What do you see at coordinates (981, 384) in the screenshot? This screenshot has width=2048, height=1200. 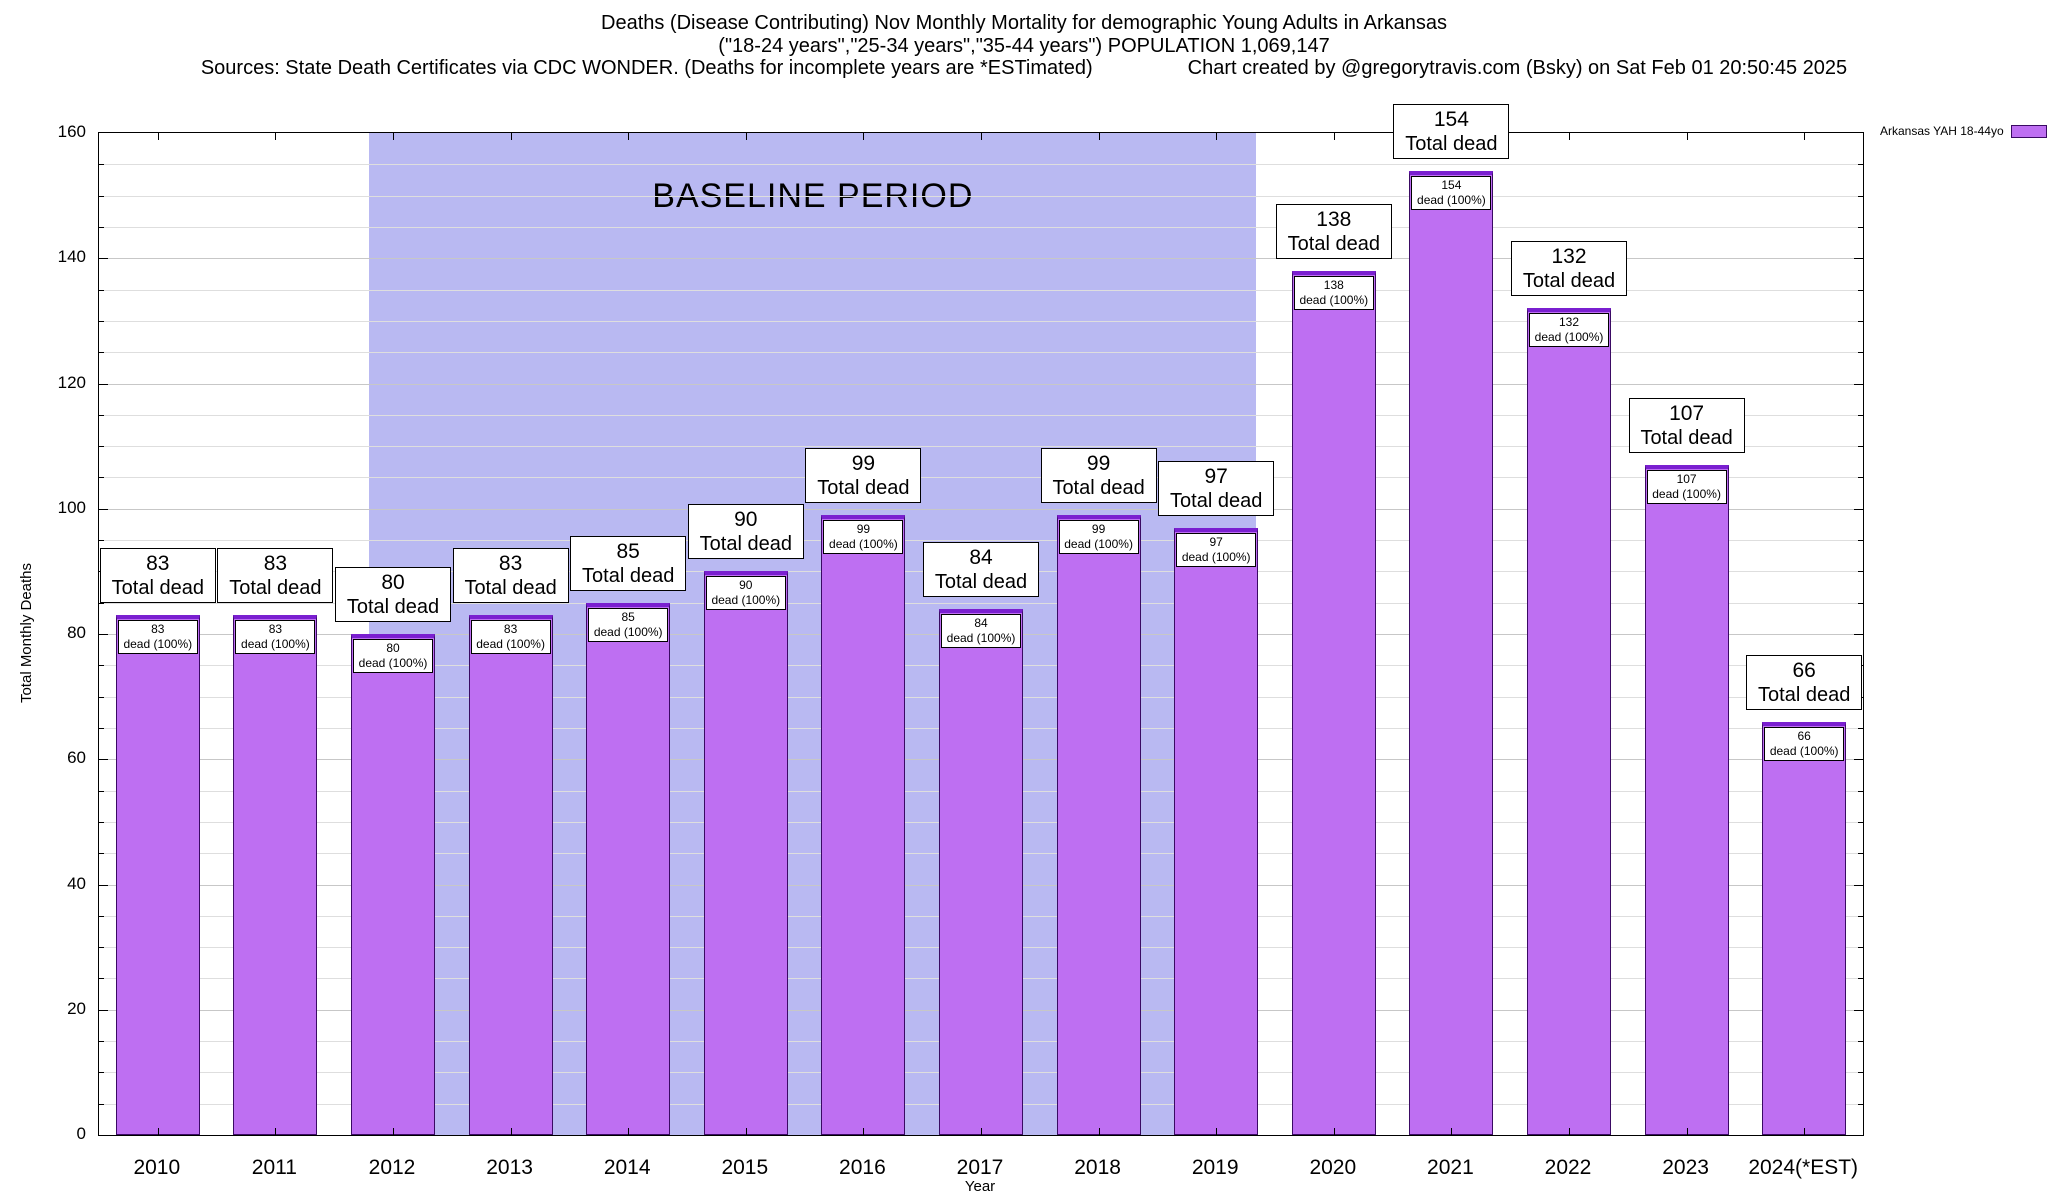 I see `major-gridline` at bounding box center [981, 384].